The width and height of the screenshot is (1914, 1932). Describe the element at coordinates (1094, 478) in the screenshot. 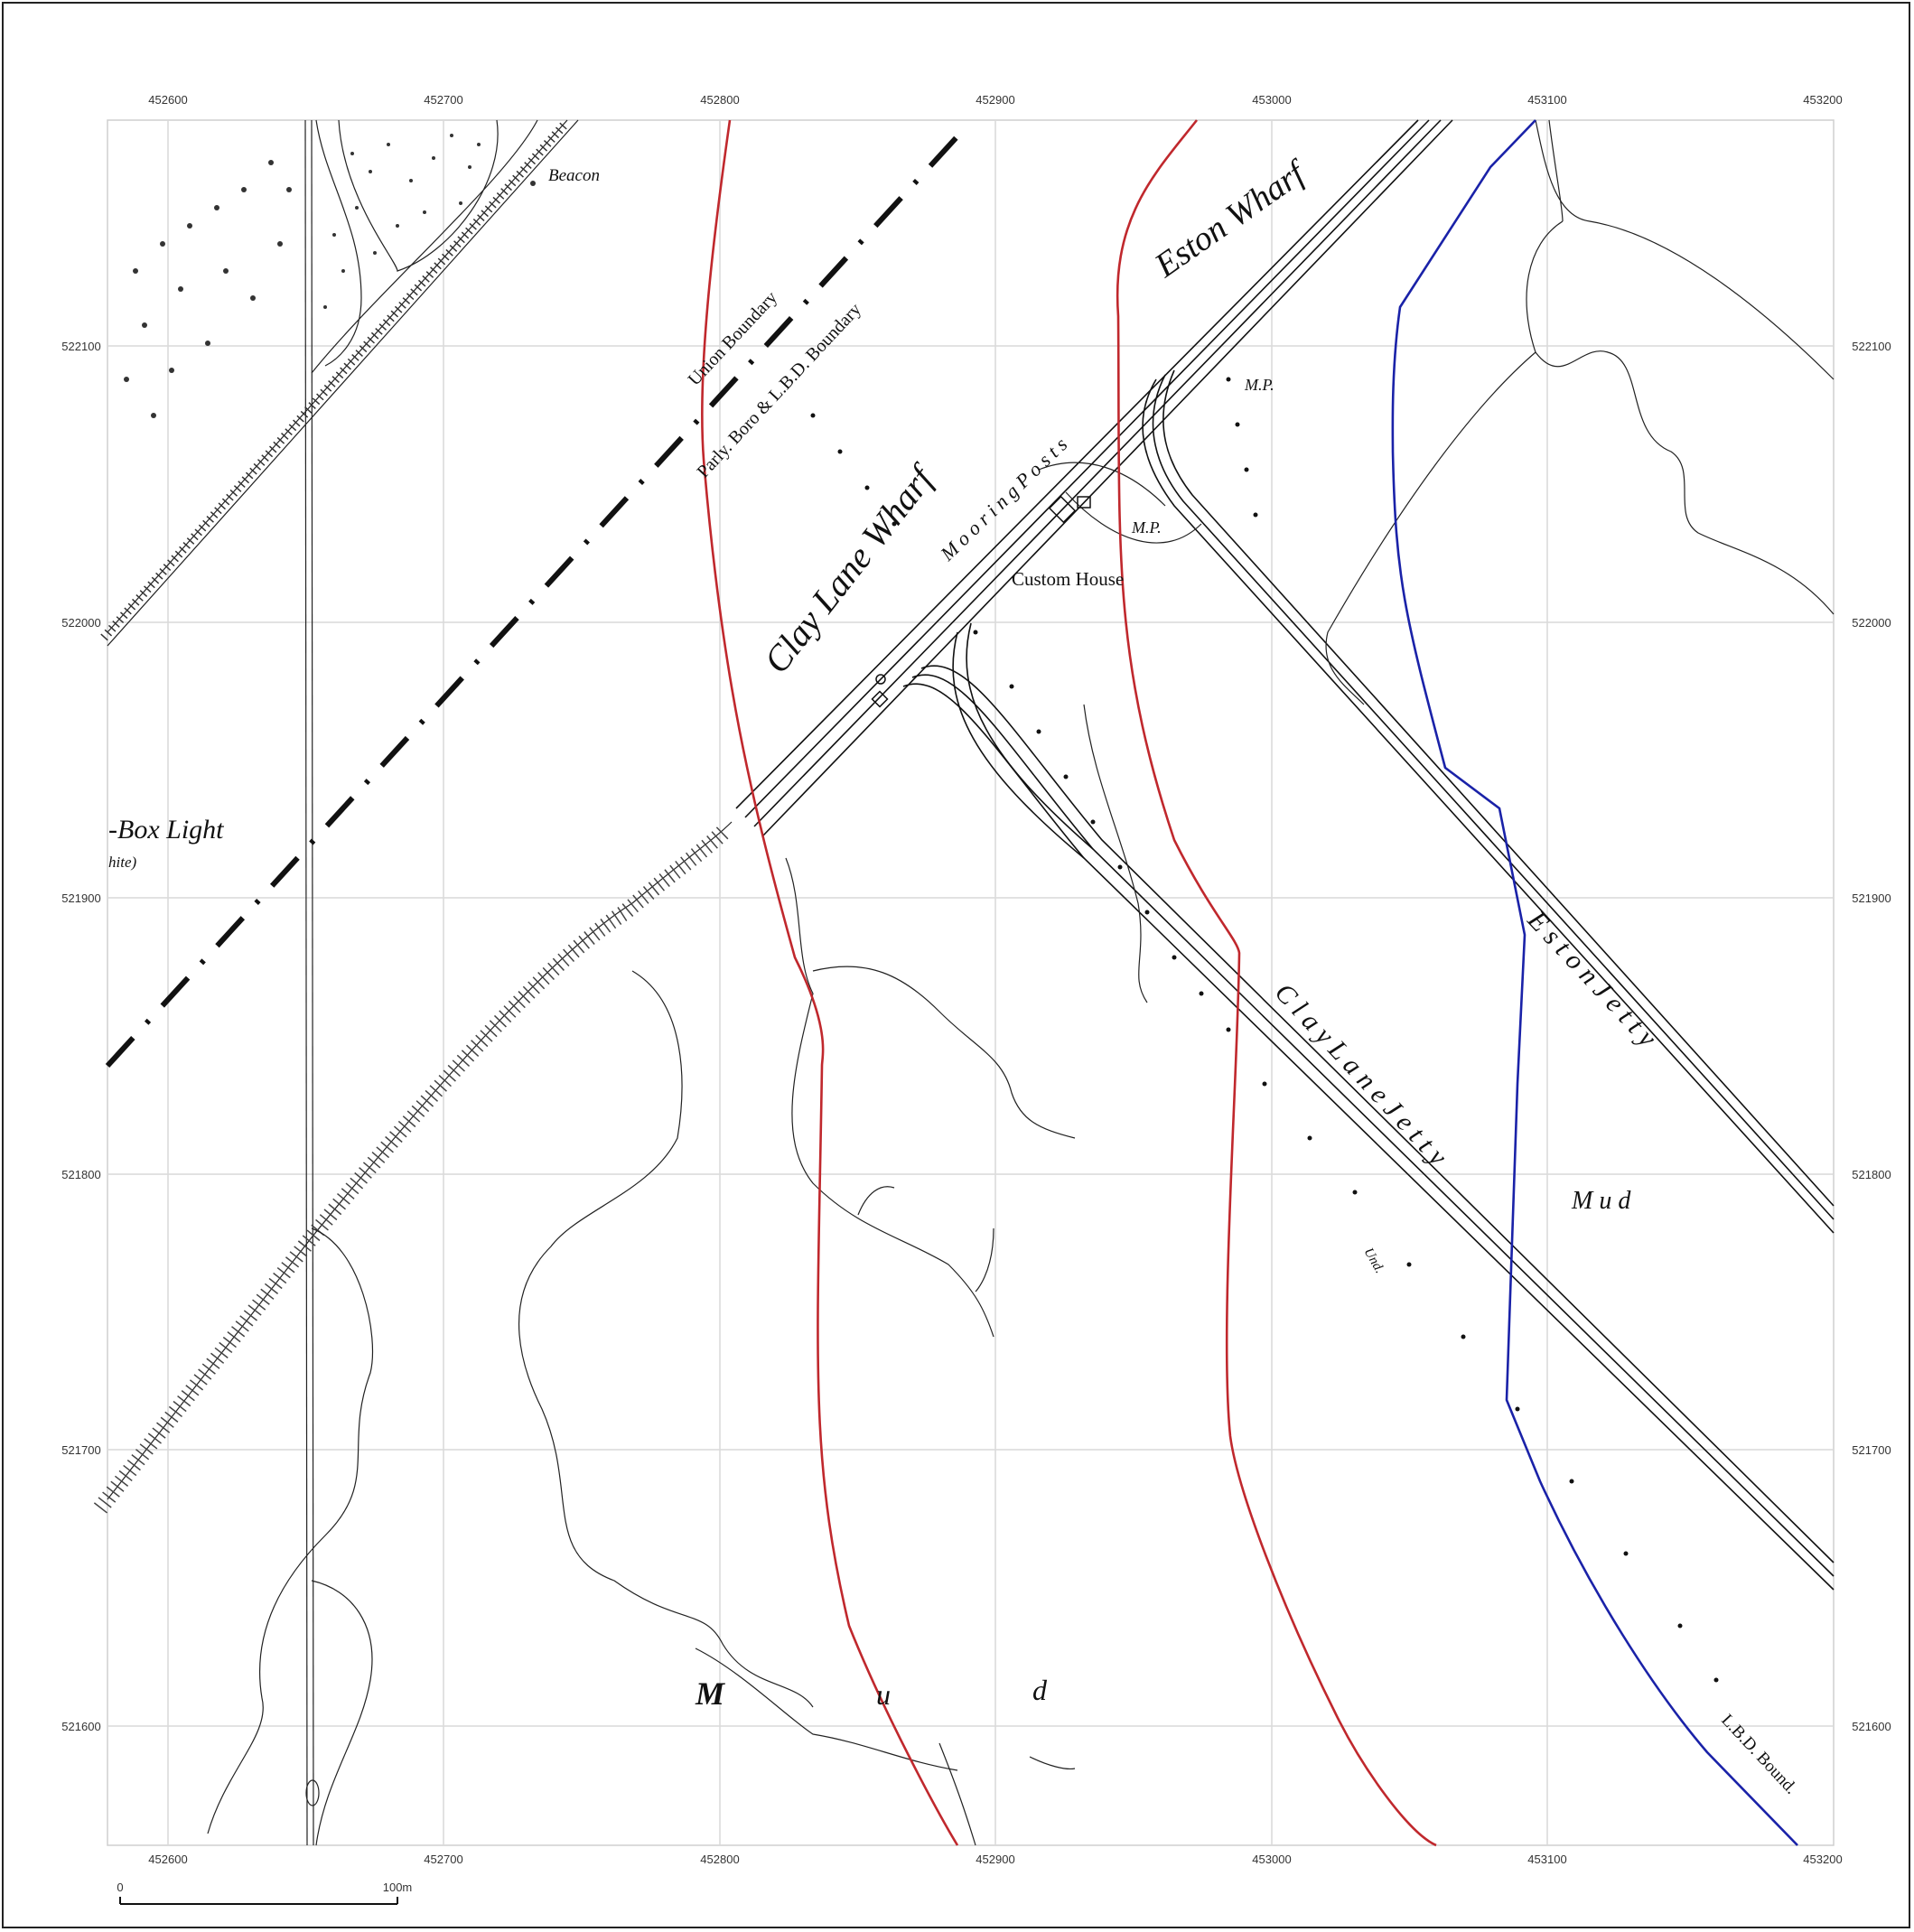

I see `wharf-tracks` at that location.